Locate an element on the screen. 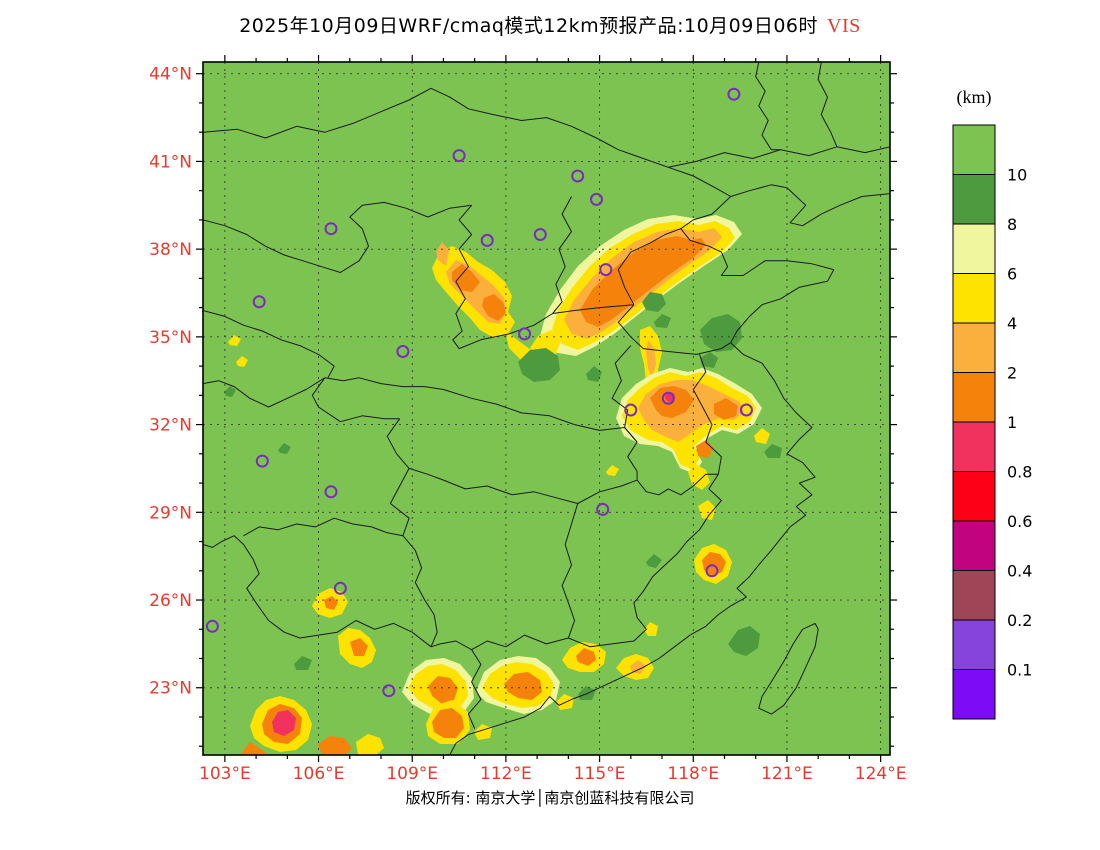  lon-axis-label: 112°E is located at coordinates (506, 774).